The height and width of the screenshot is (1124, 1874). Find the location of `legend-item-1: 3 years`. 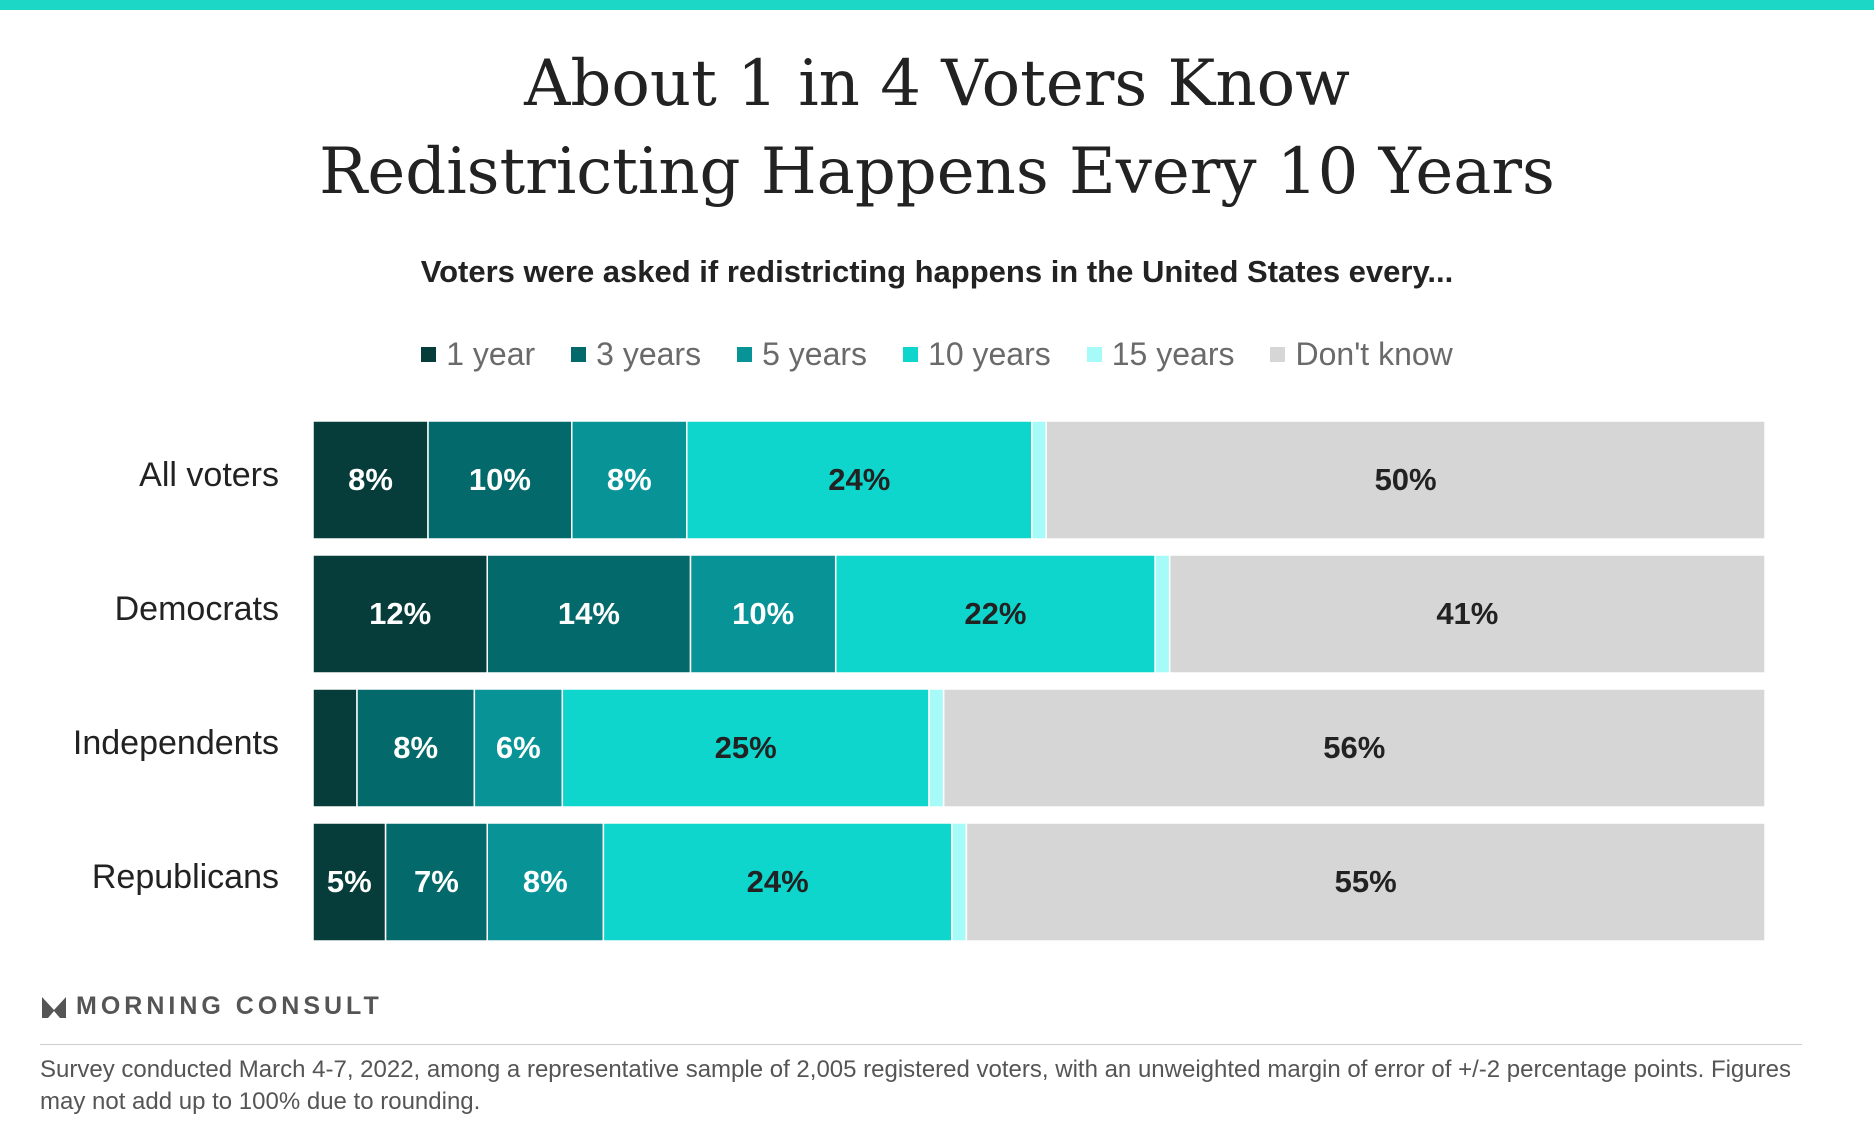

legend-item-1: 3 years is located at coordinates (636, 354).